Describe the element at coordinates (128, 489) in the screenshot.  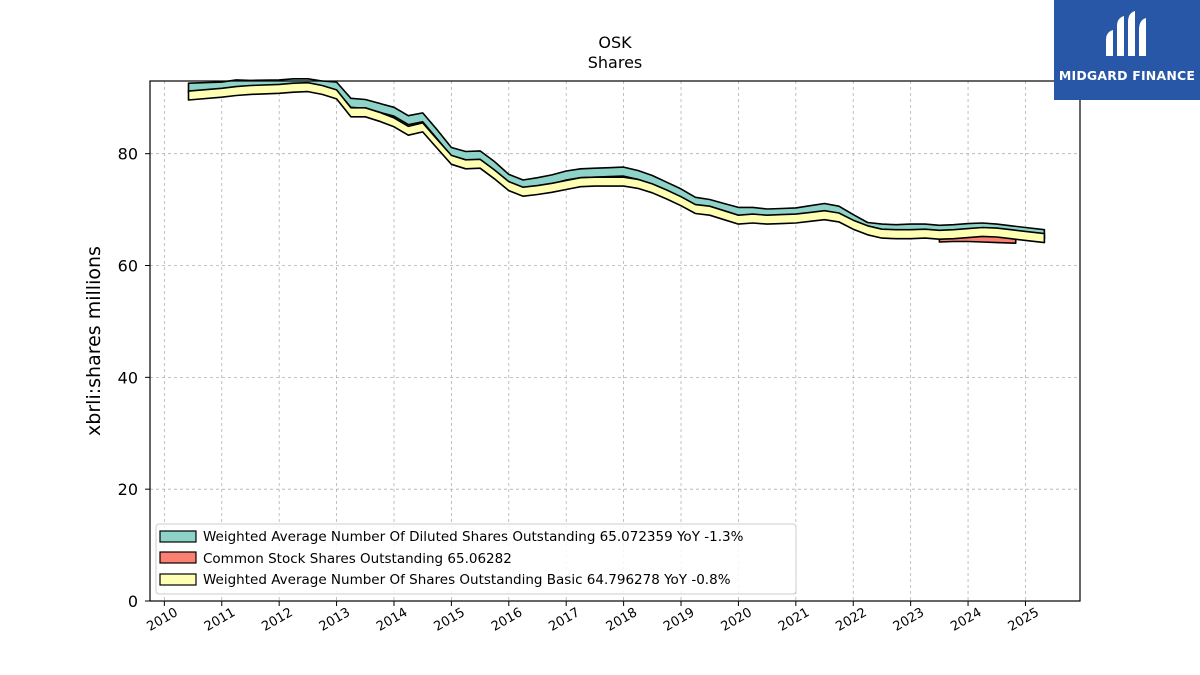
I see `y-tick-label: 20` at that location.